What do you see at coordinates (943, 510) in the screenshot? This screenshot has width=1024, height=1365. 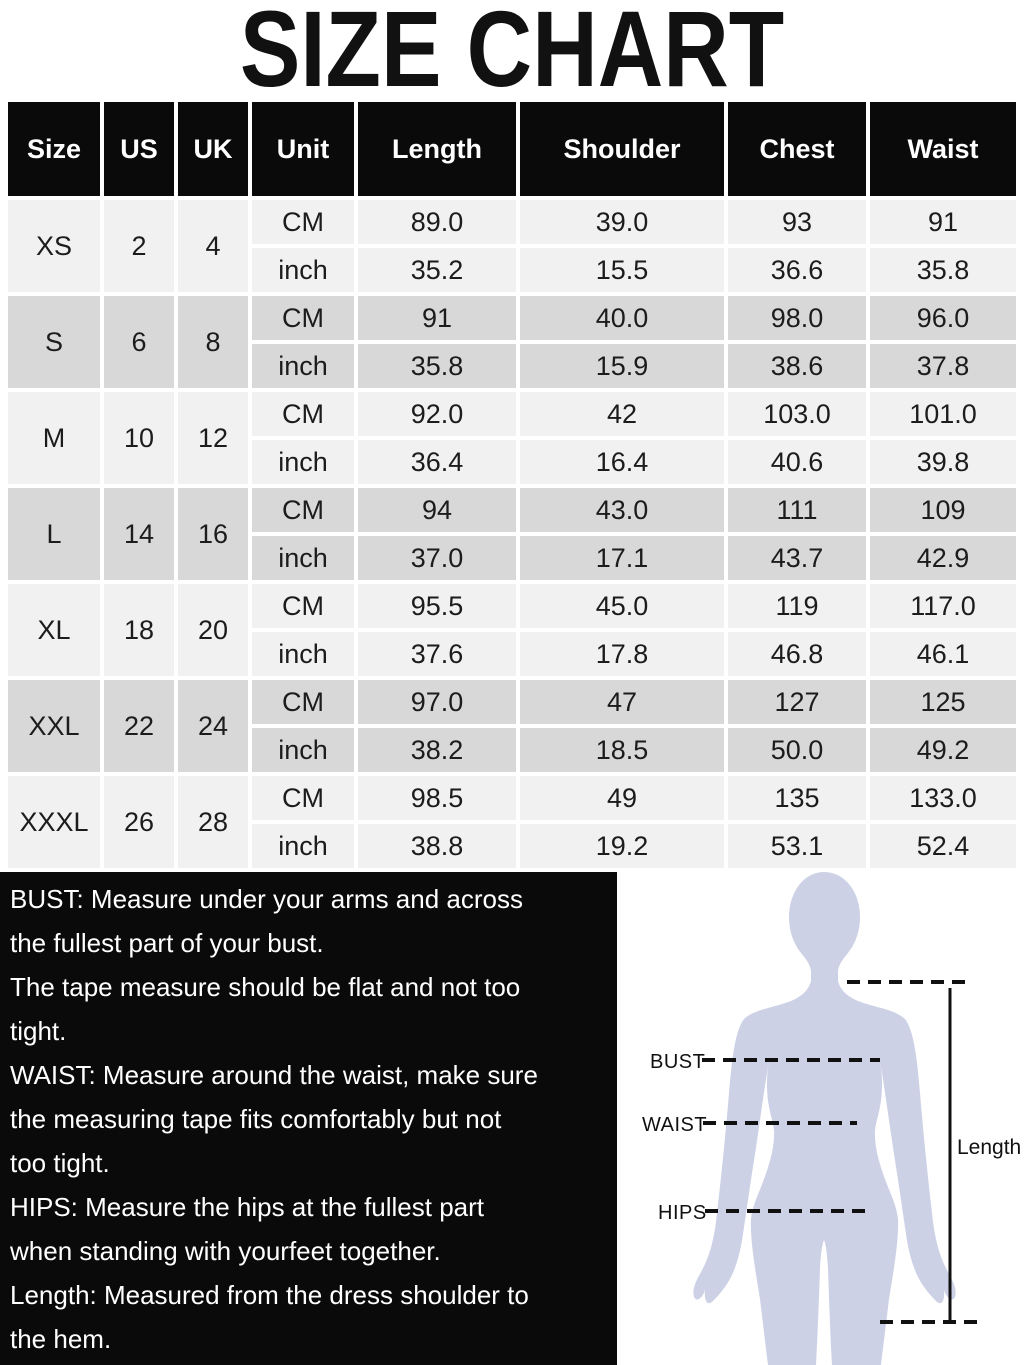 I see `value-cell: 109` at bounding box center [943, 510].